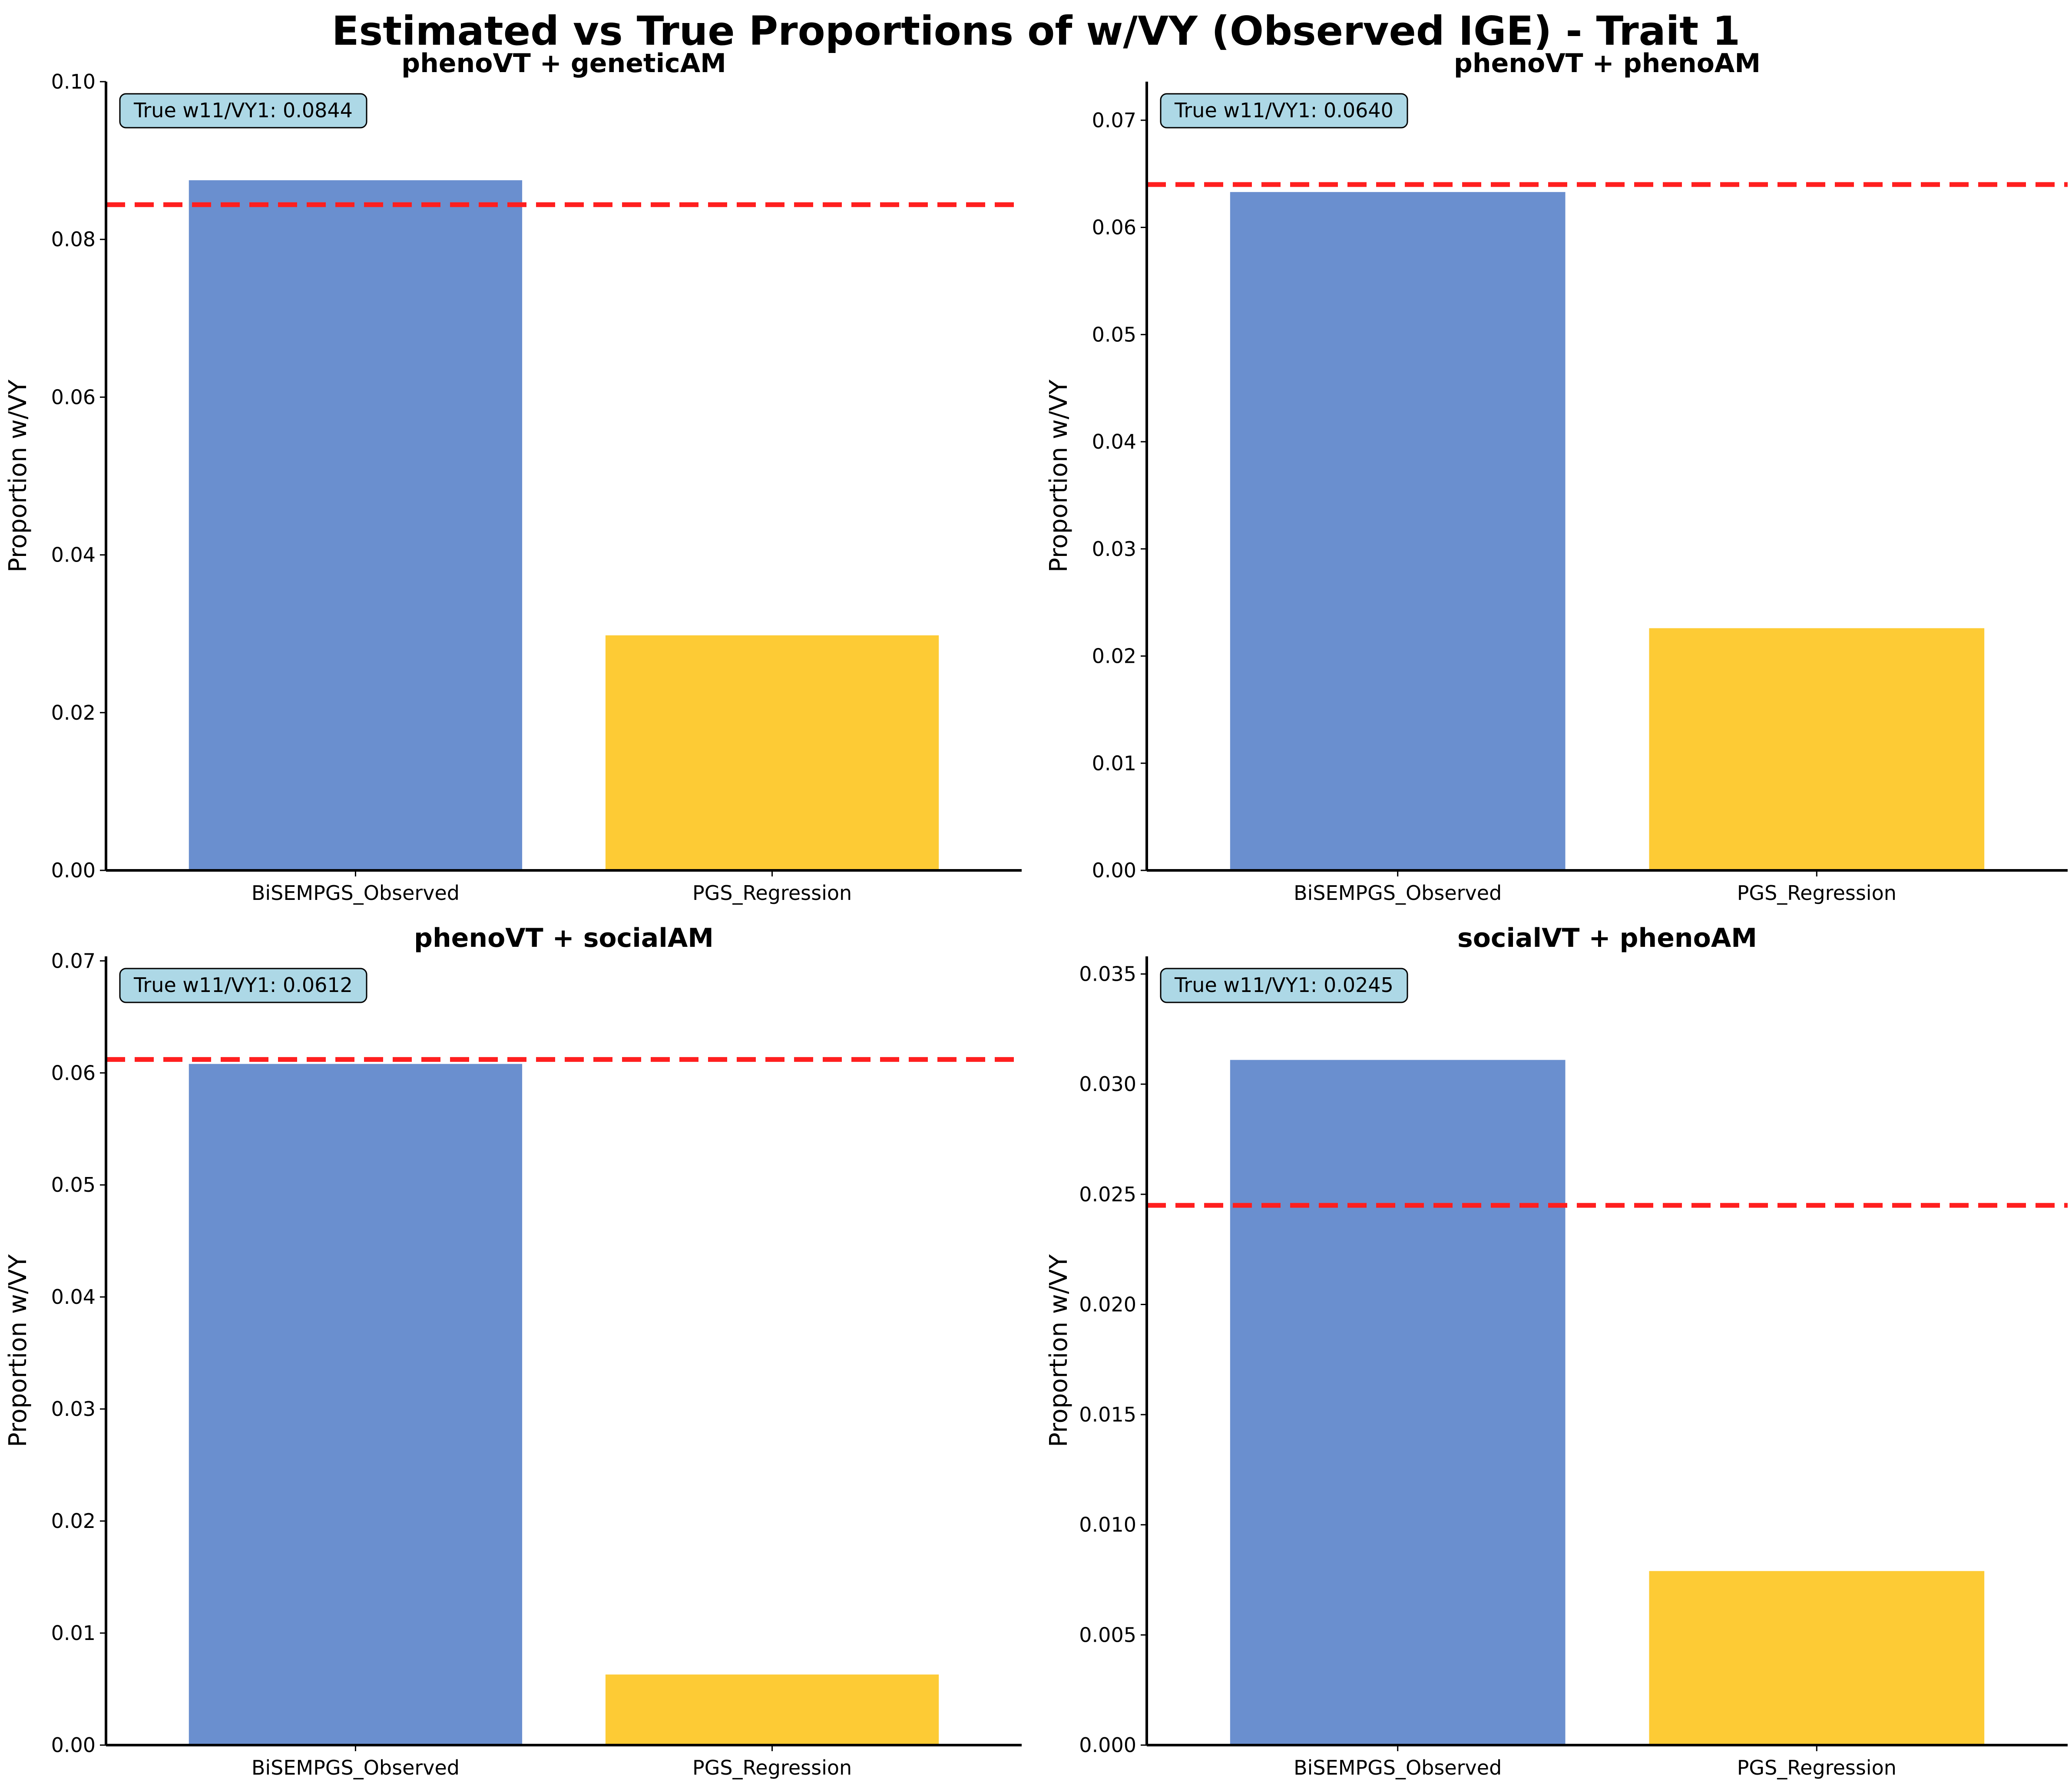 The height and width of the screenshot is (1792, 2072). What do you see at coordinates (73, 240) in the screenshot?
I see `y-tick-label: 0.08` at bounding box center [73, 240].